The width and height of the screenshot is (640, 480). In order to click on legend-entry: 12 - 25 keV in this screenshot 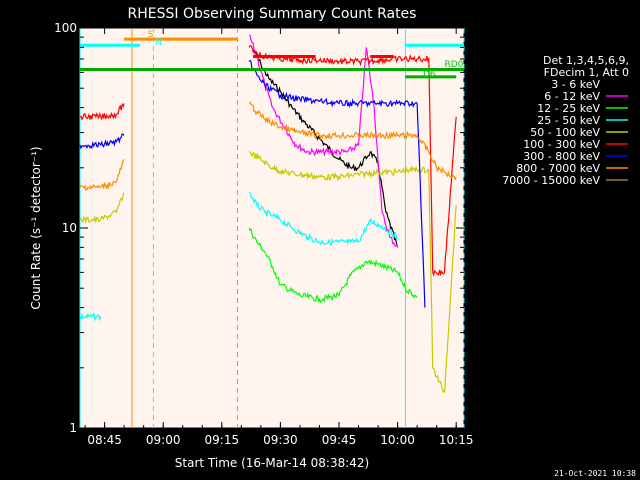, I will do `click(568, 108)`.